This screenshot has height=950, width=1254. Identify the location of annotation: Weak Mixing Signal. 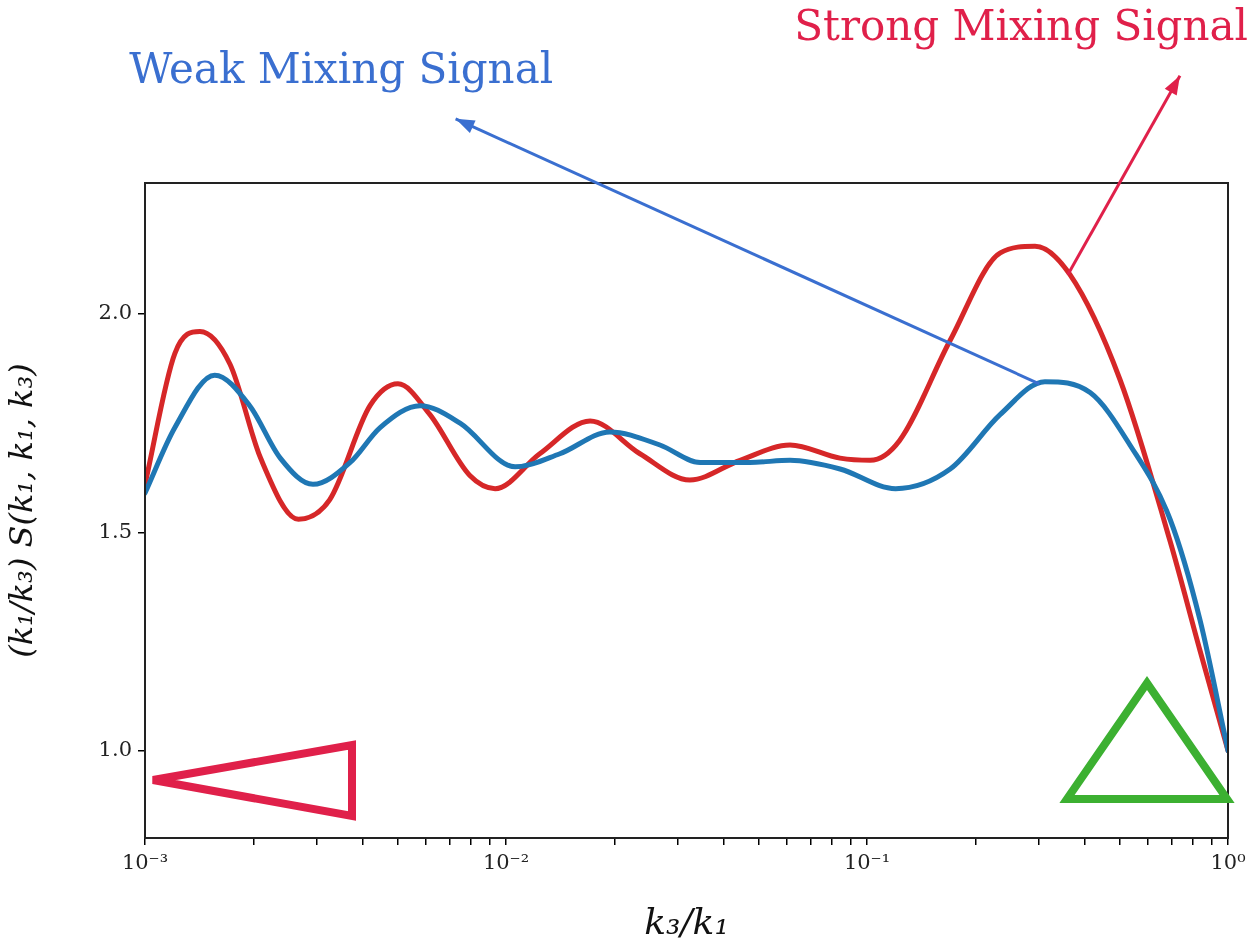
(341, 68).